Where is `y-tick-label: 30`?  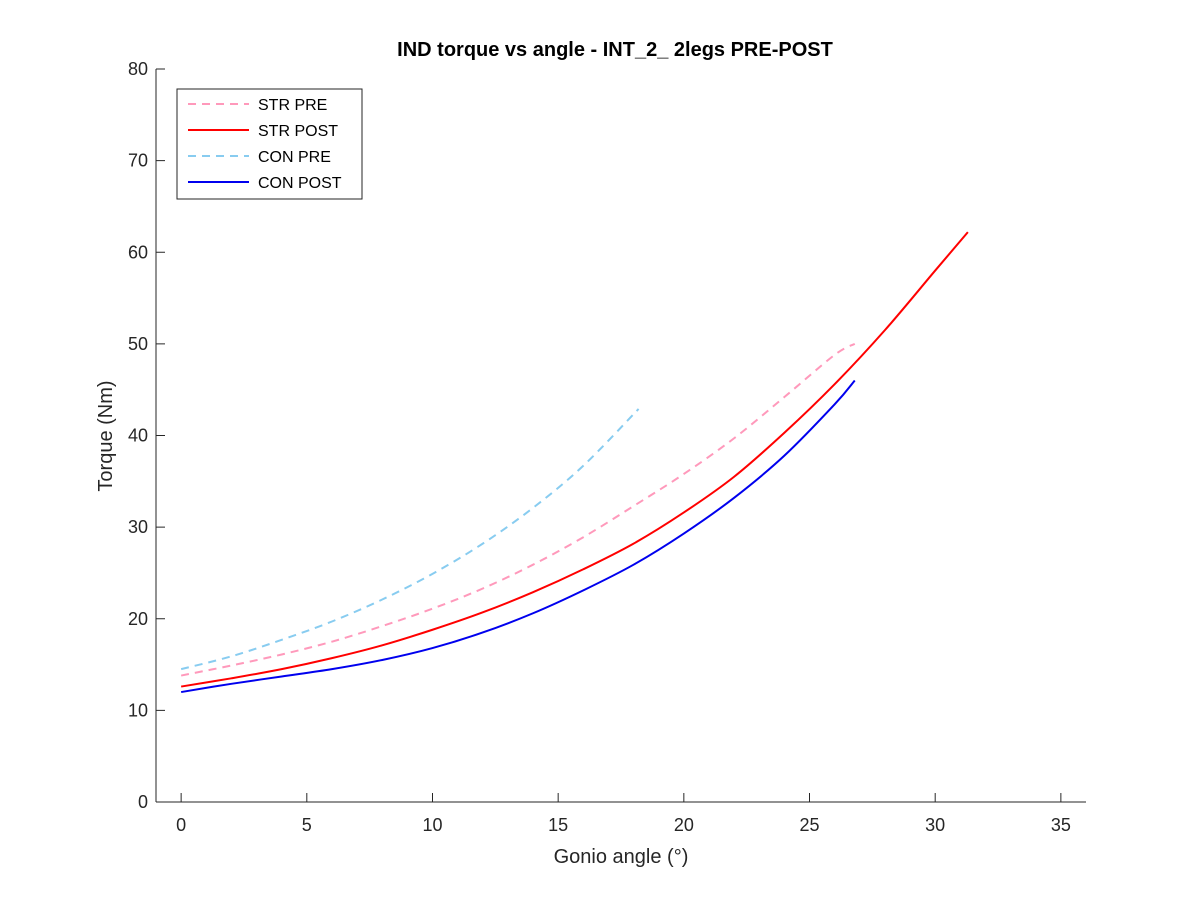
y-tick-label: 30 is located at coordinates (138, 527).